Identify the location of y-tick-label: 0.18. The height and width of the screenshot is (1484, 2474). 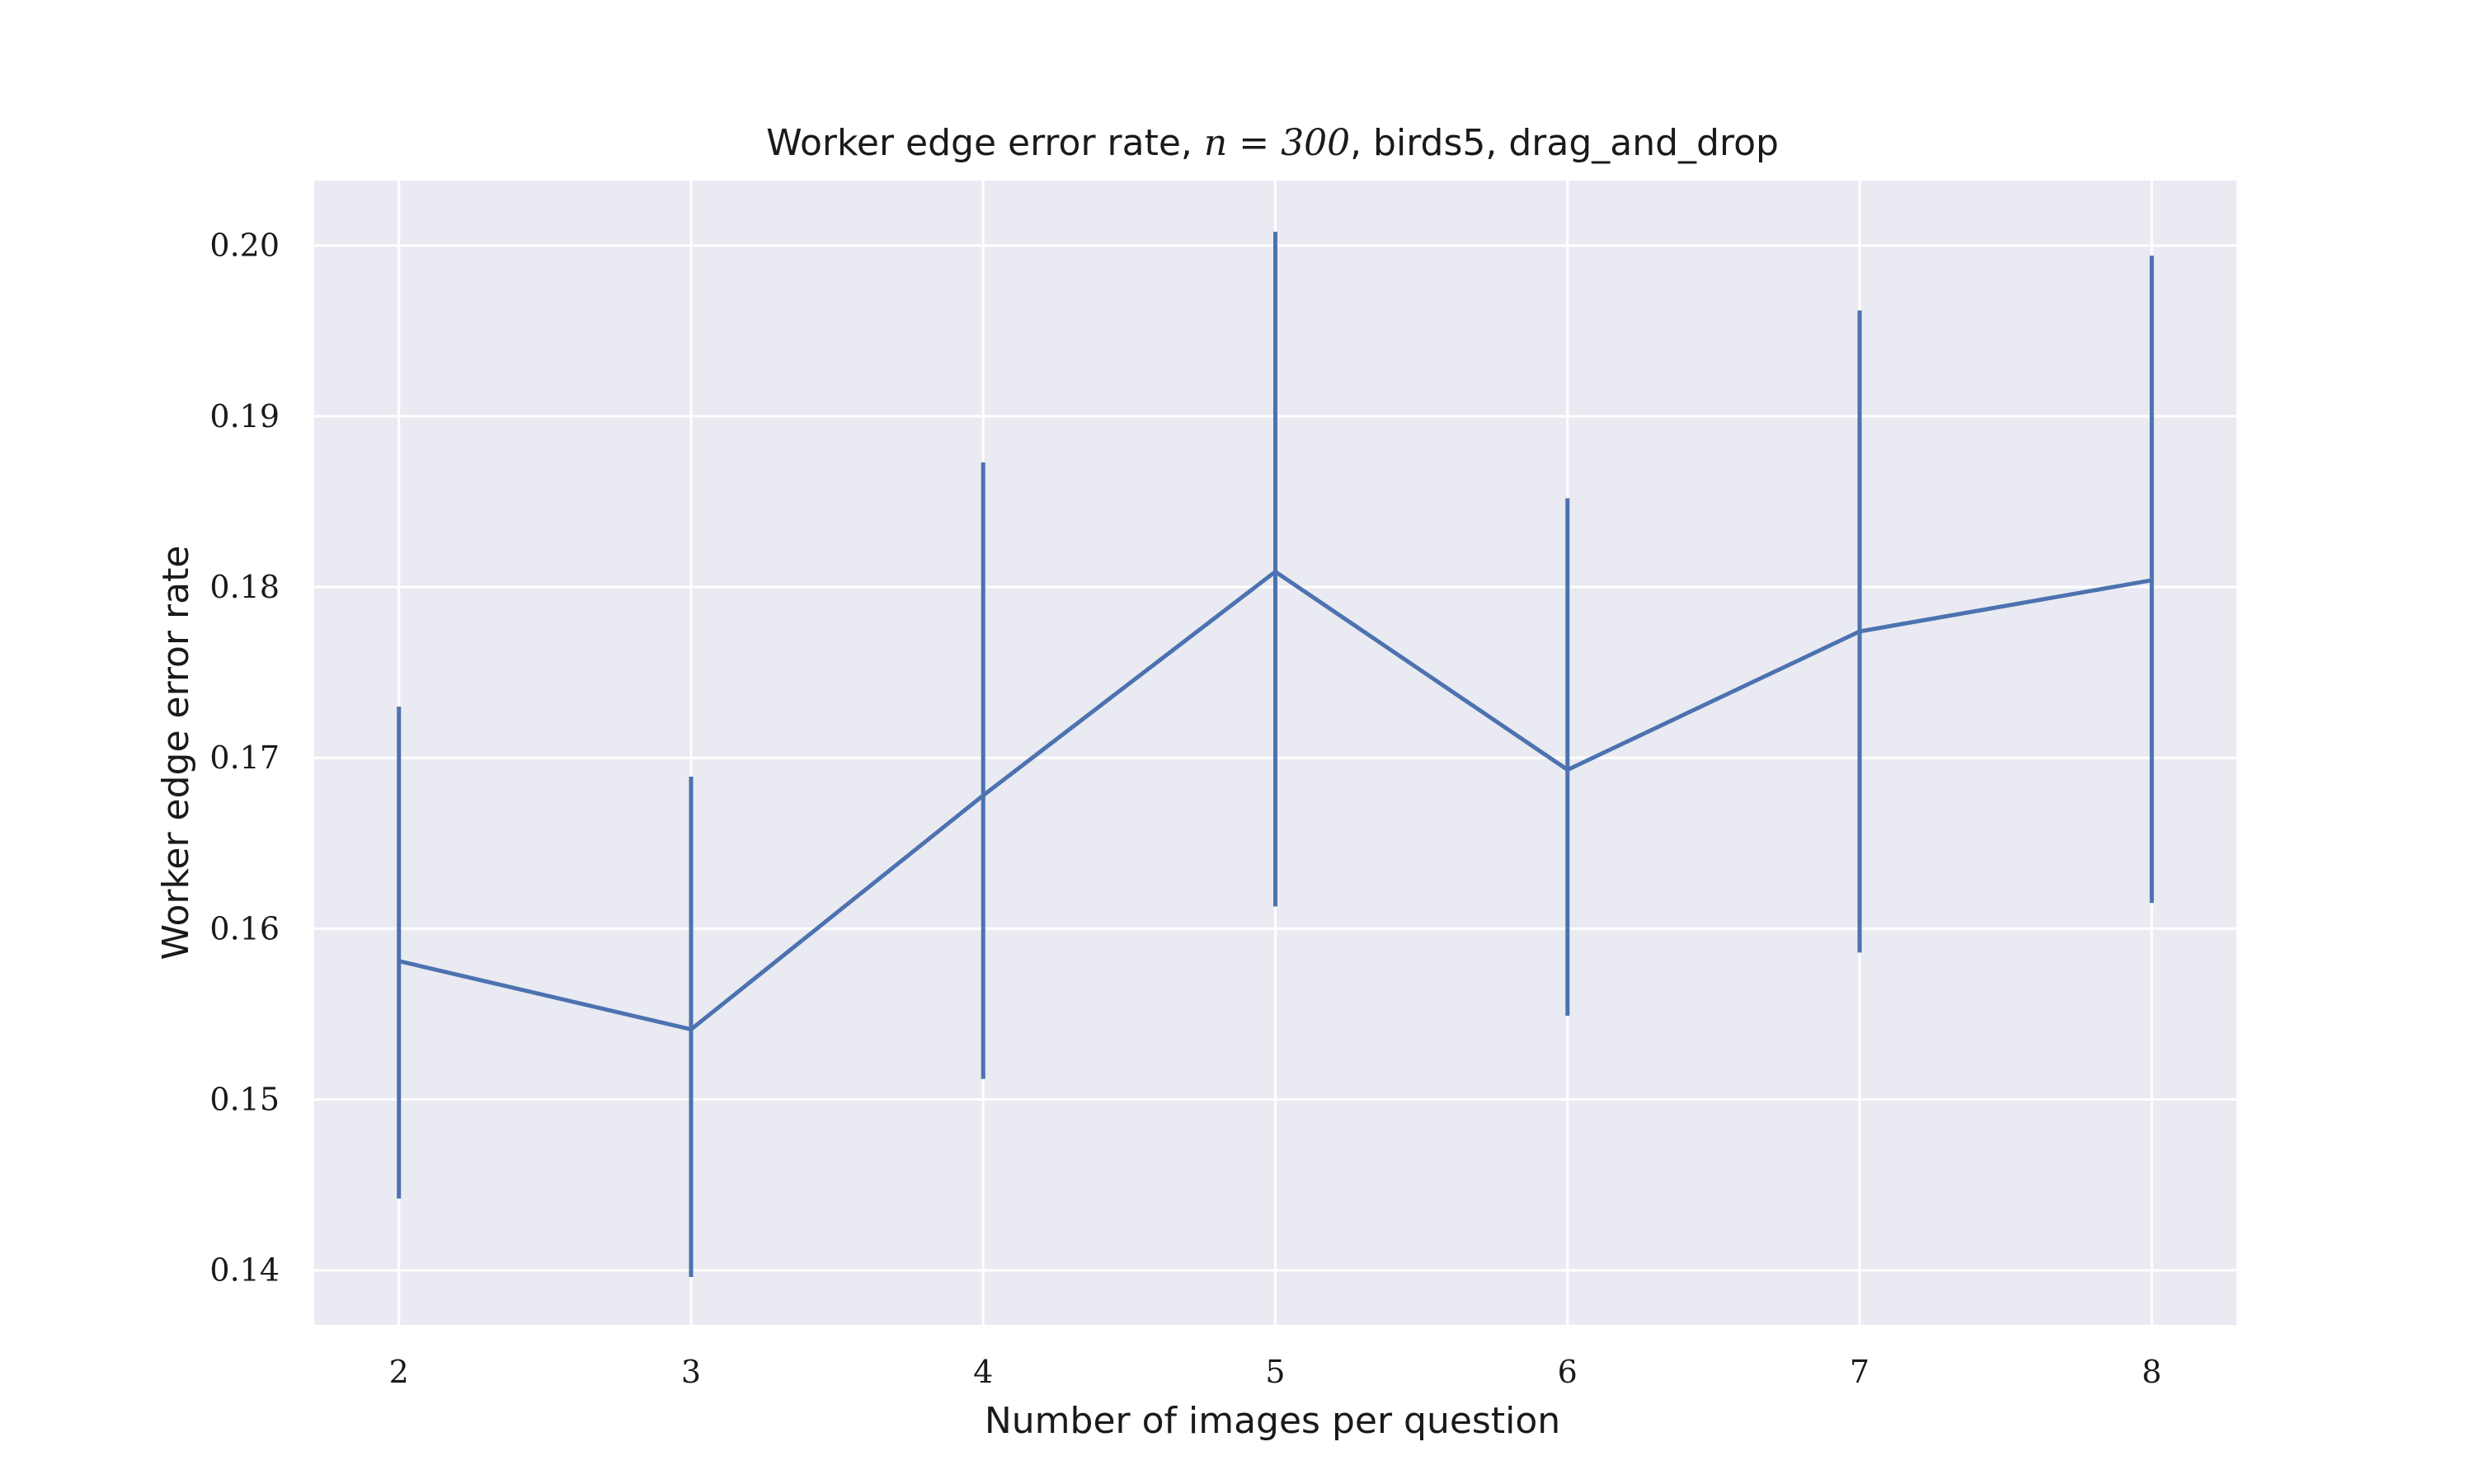
(244, 587).